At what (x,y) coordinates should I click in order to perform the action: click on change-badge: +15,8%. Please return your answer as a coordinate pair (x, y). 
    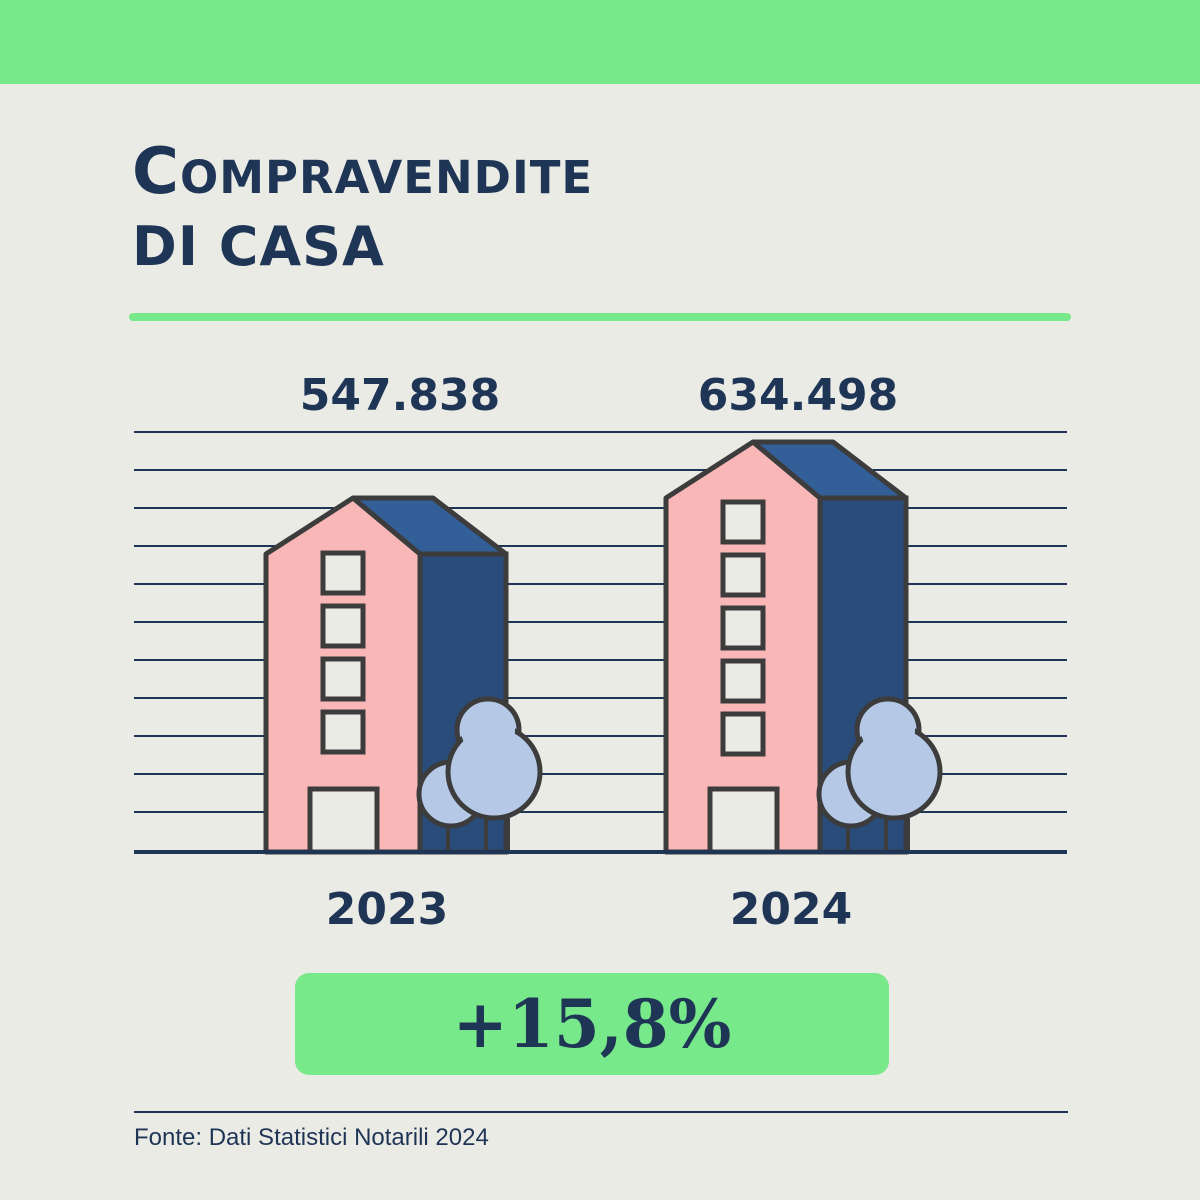
    Looking at the image, I should click on (592, 1024).